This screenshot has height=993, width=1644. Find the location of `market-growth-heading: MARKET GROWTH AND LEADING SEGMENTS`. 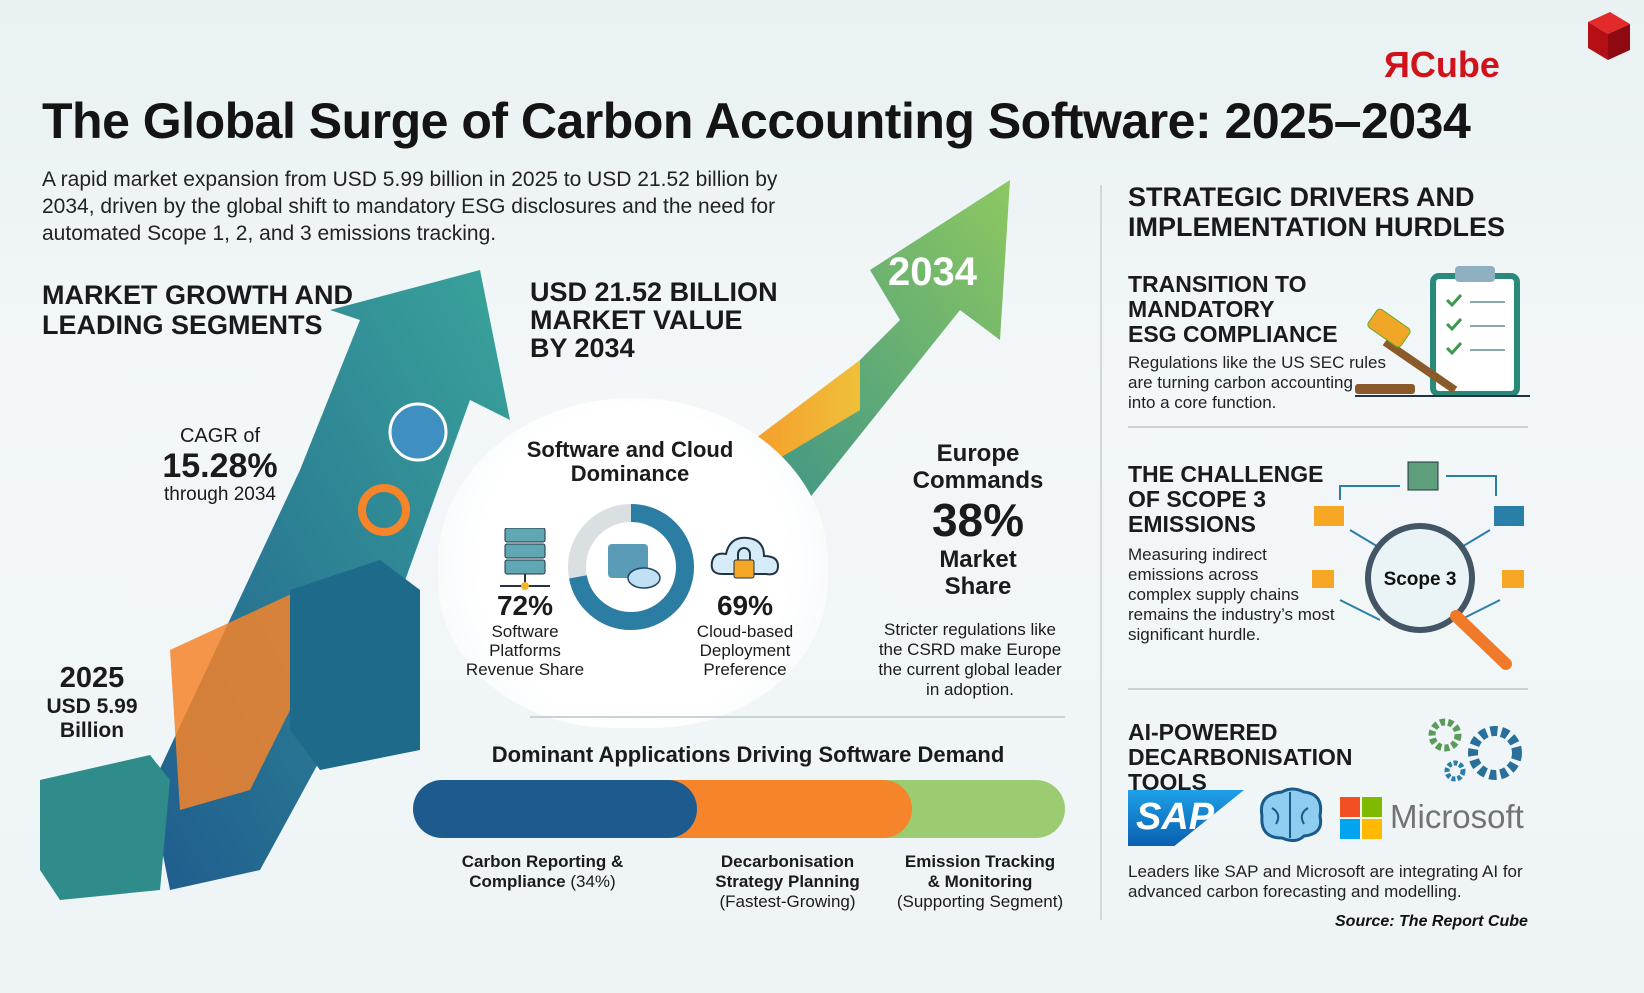

market-growth-heading: MARKET GROWTH AND LEADING SEGMENTS is located at coordinates (197, 310).